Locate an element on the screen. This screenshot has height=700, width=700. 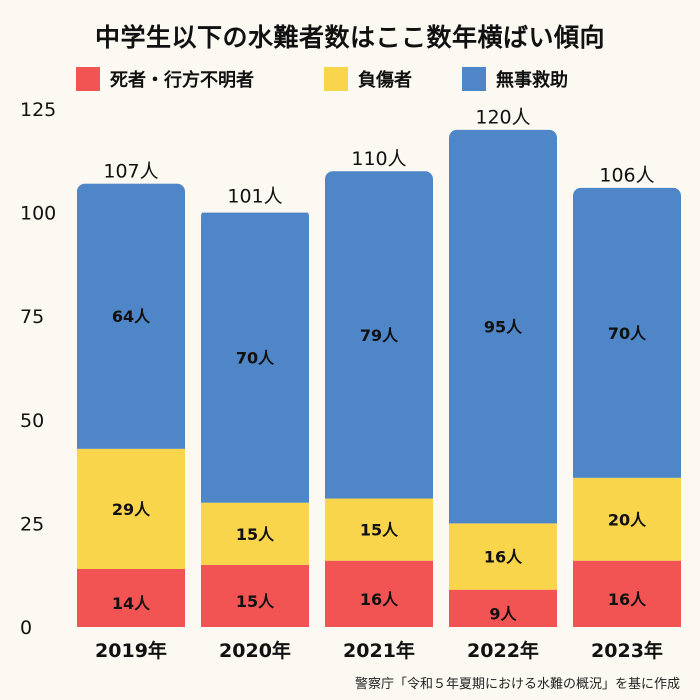
segment-value-label: 29人 is located at coordinates (131, 509).